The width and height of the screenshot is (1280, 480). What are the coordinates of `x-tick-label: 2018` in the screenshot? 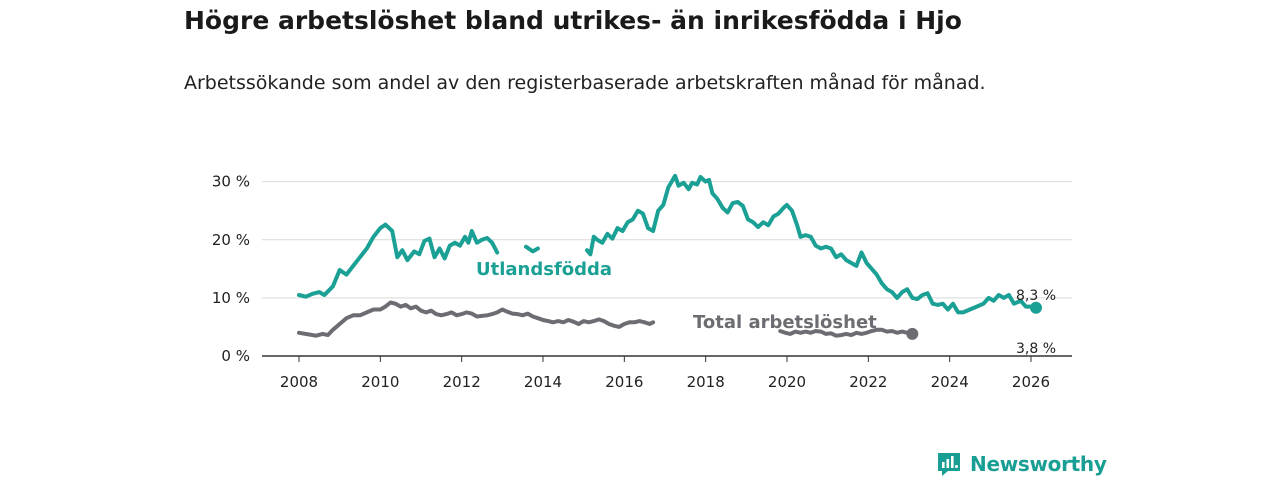 It's located at (706, 382).